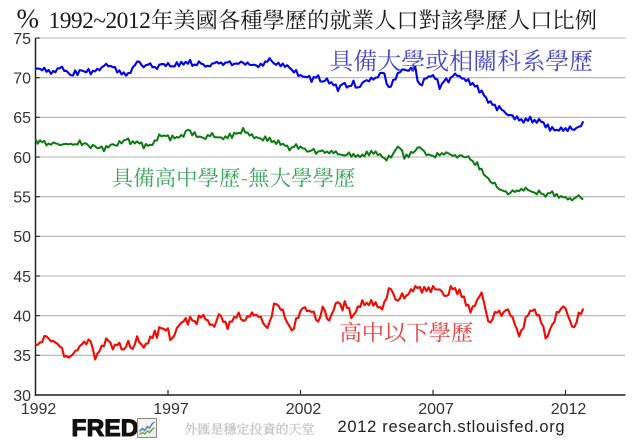 The height and width of the screenshot is (440, 640). I want to click on svg-text: 55, so click(22, 198).